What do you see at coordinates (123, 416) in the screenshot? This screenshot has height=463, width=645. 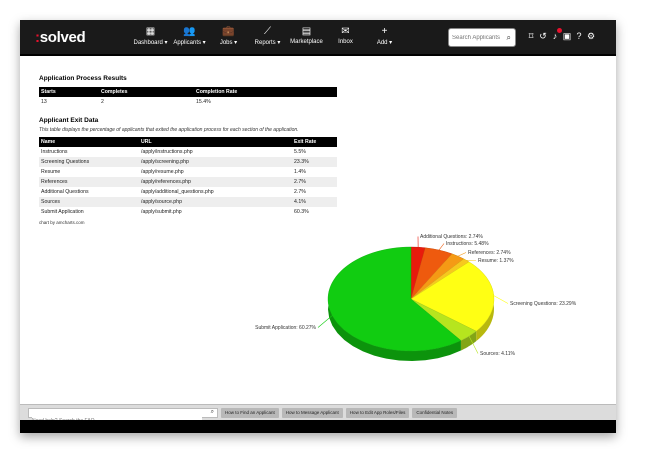 I see `faq-search: ⌕` at bounding box center [123, 416].